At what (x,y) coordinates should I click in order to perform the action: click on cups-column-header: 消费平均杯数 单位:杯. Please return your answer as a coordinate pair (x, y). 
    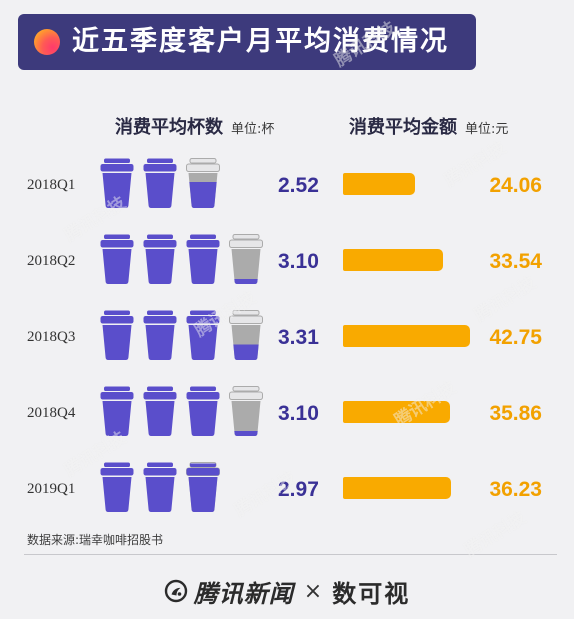
    Looking at the image, I should click on (194, 128).